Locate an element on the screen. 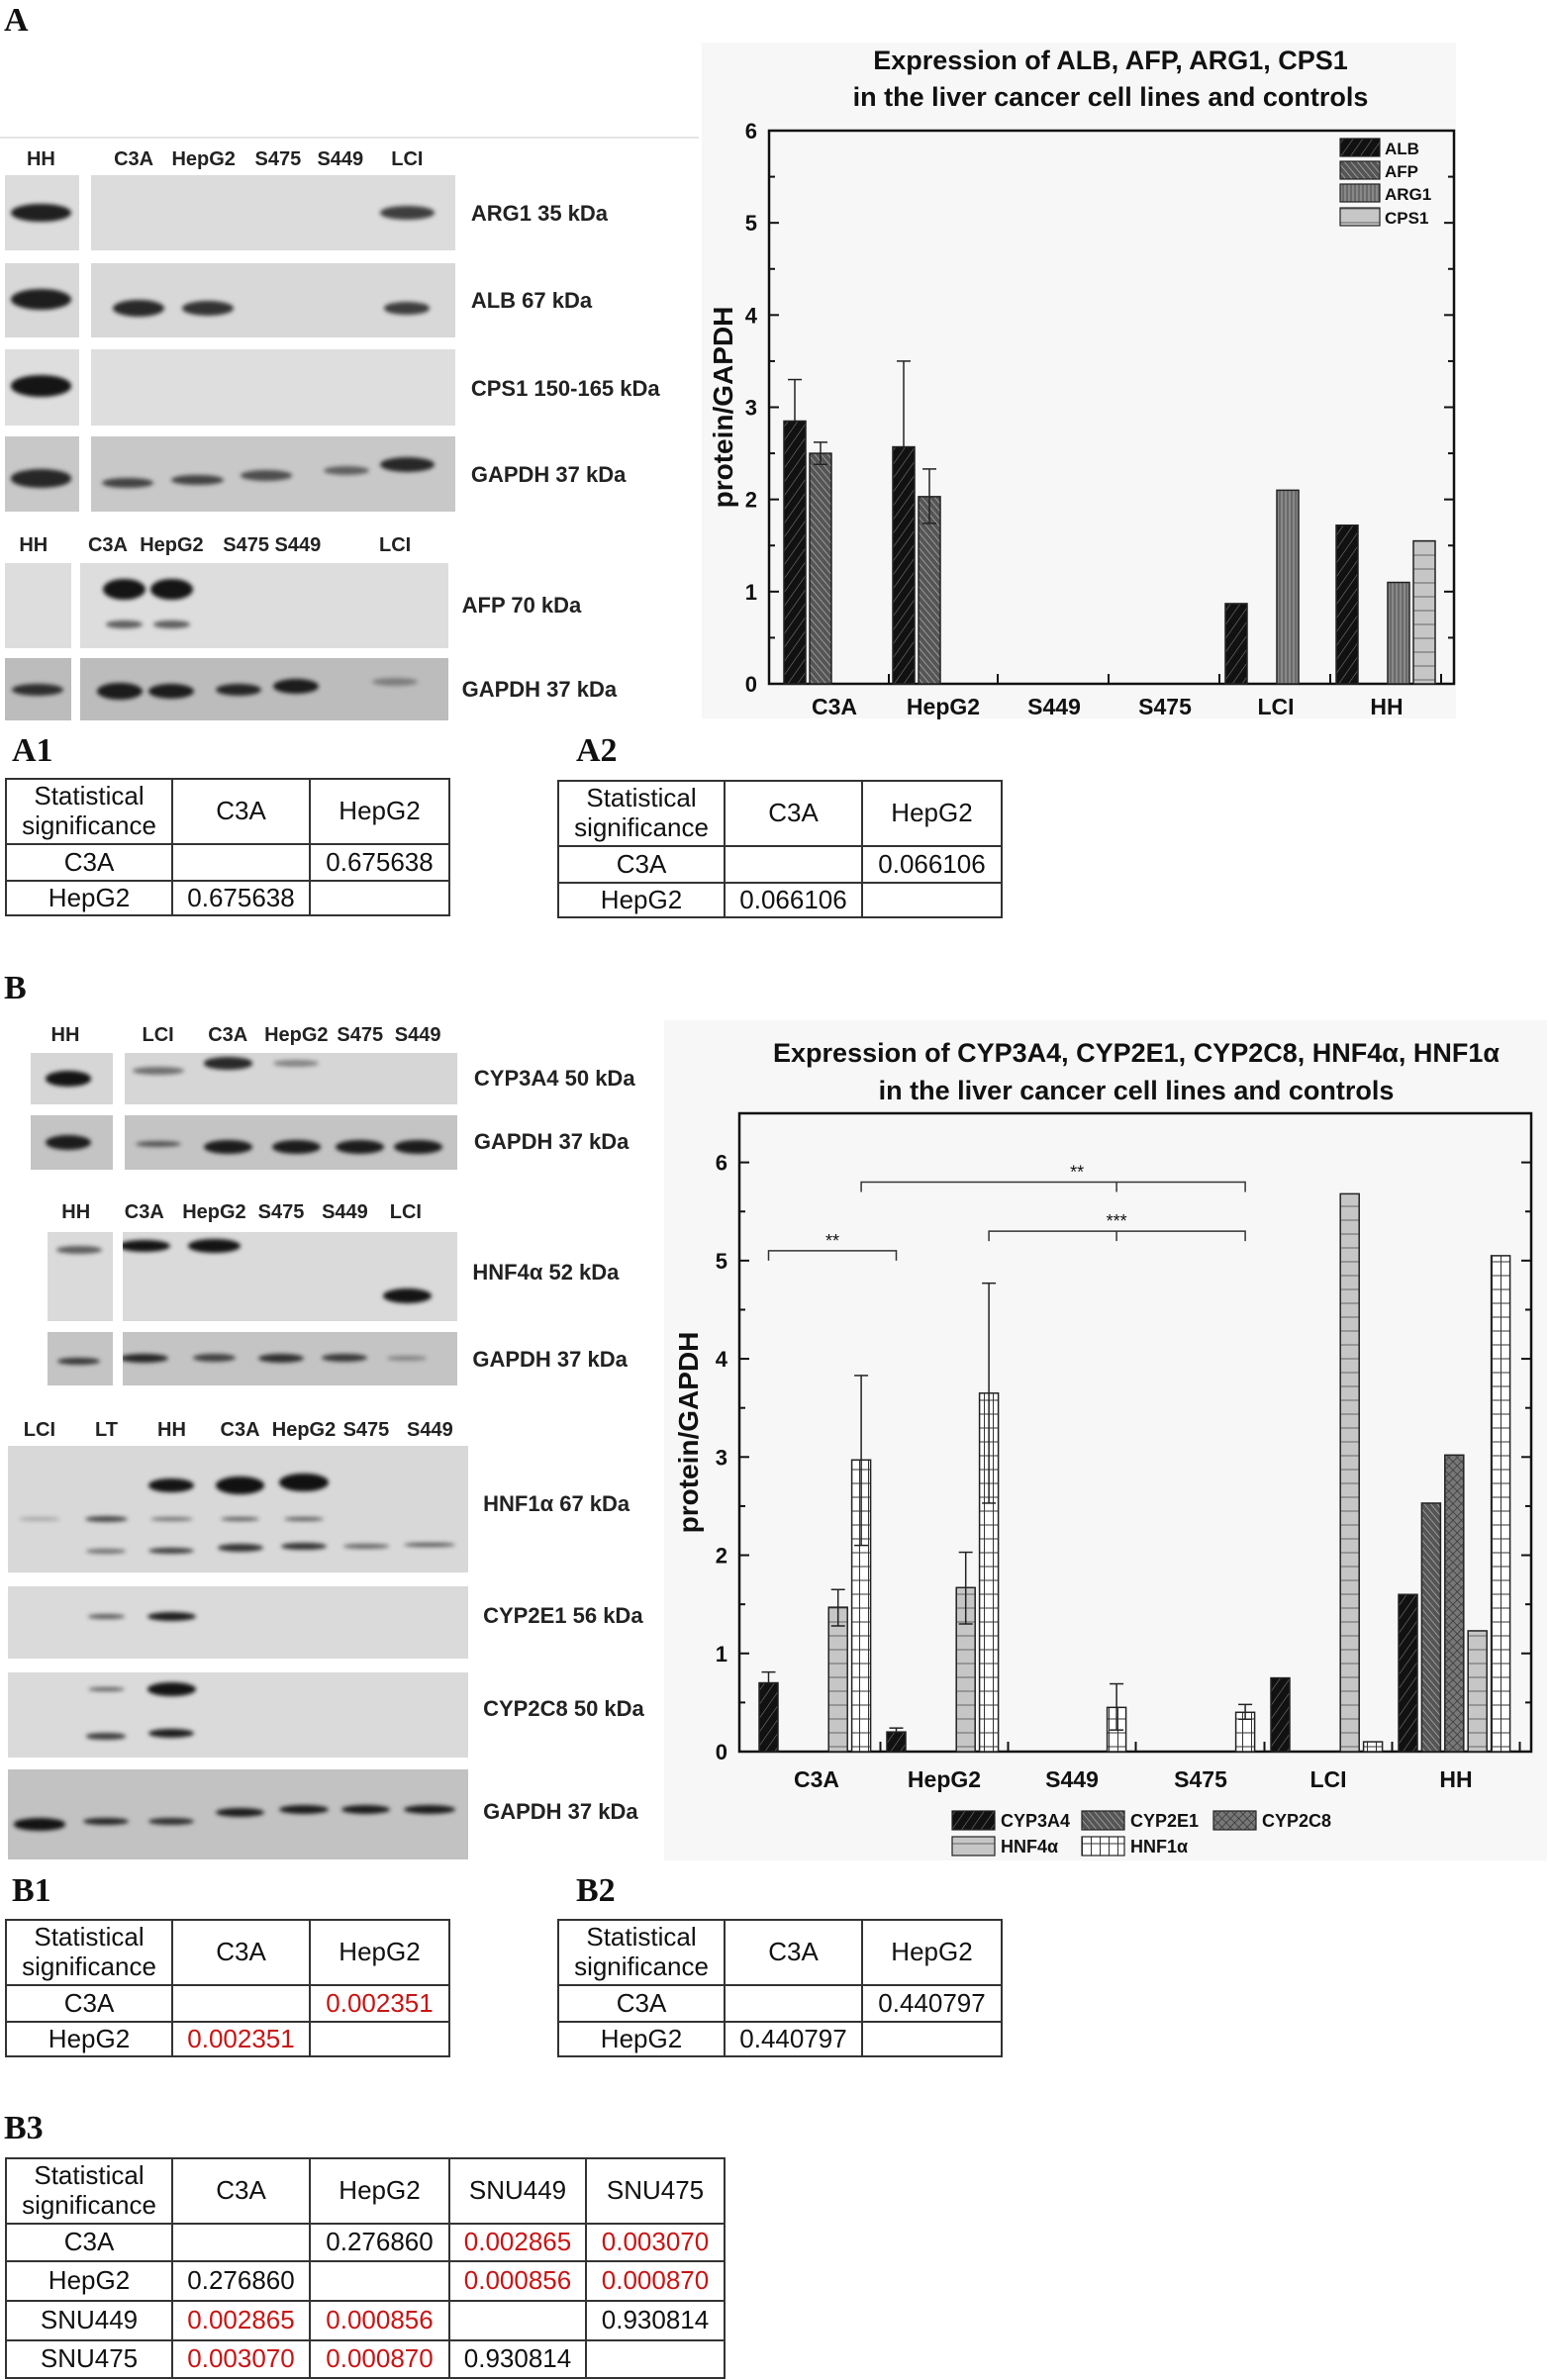 The image size is (1550, 2380). table-row: HepG2 0.002351 is located at coordinates (227, 2039).